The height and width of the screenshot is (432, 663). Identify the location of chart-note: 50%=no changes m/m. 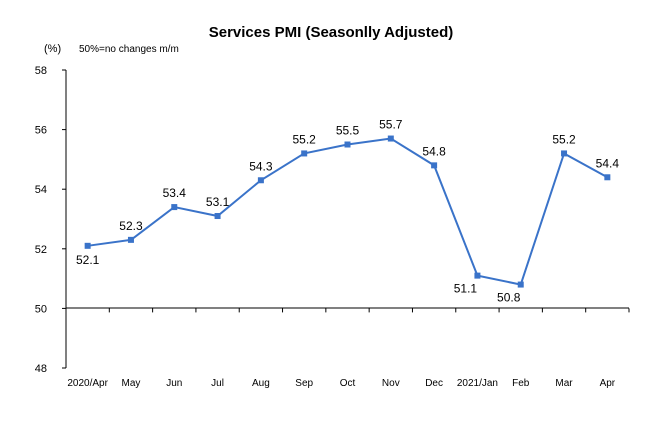
(129, 49).